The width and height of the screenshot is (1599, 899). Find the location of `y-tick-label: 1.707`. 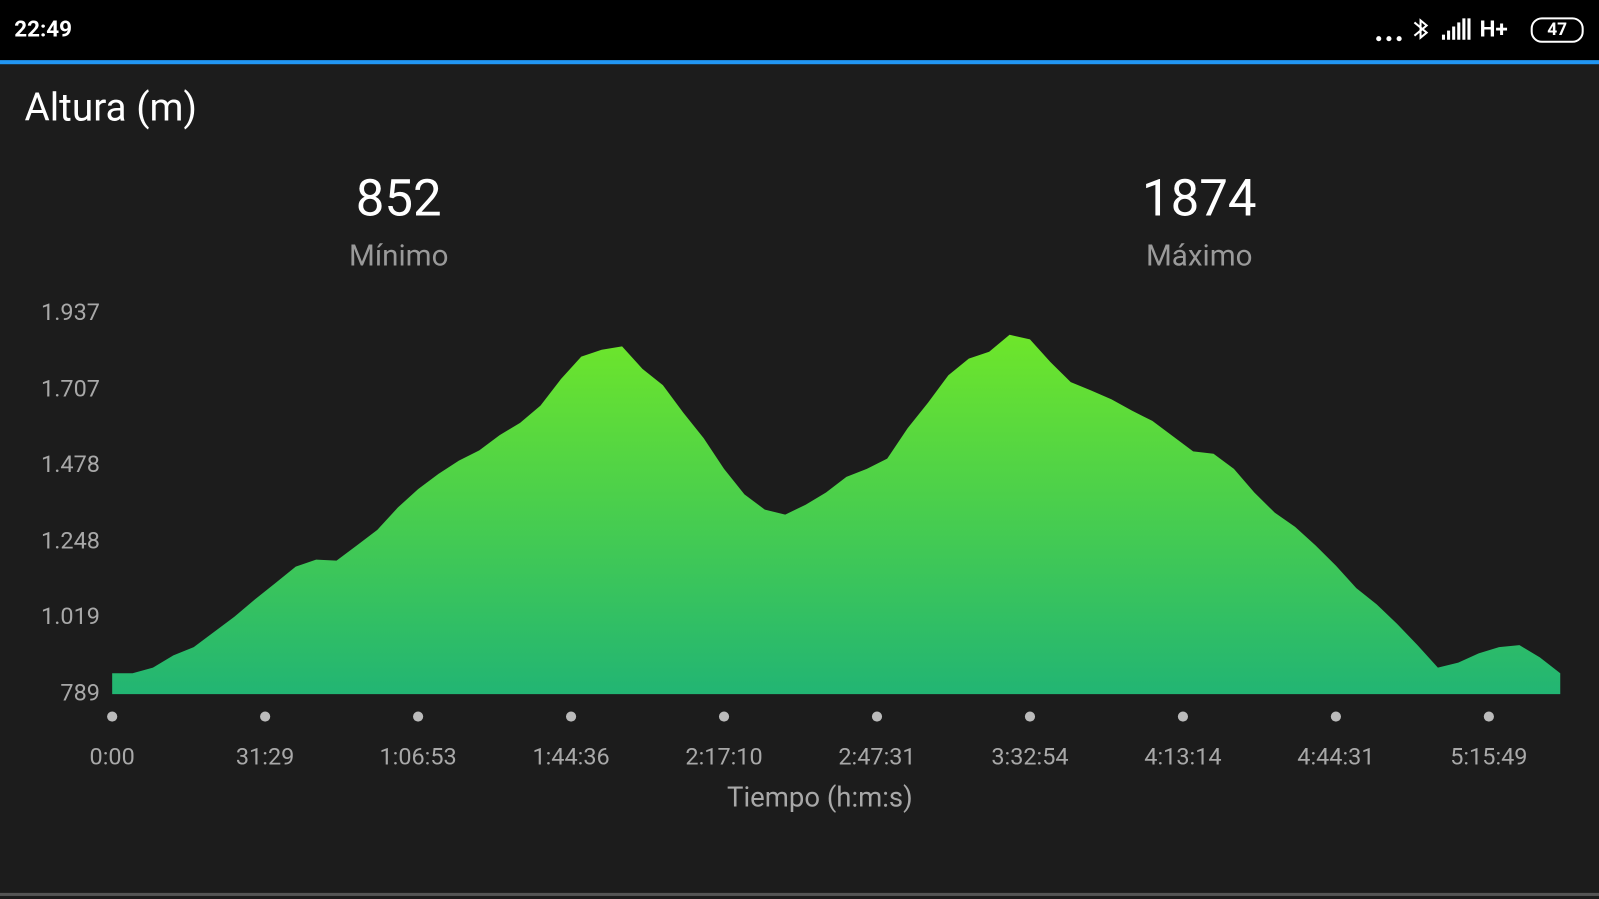

y-tick-label: 1.707 is located at coordinates (70, 388).